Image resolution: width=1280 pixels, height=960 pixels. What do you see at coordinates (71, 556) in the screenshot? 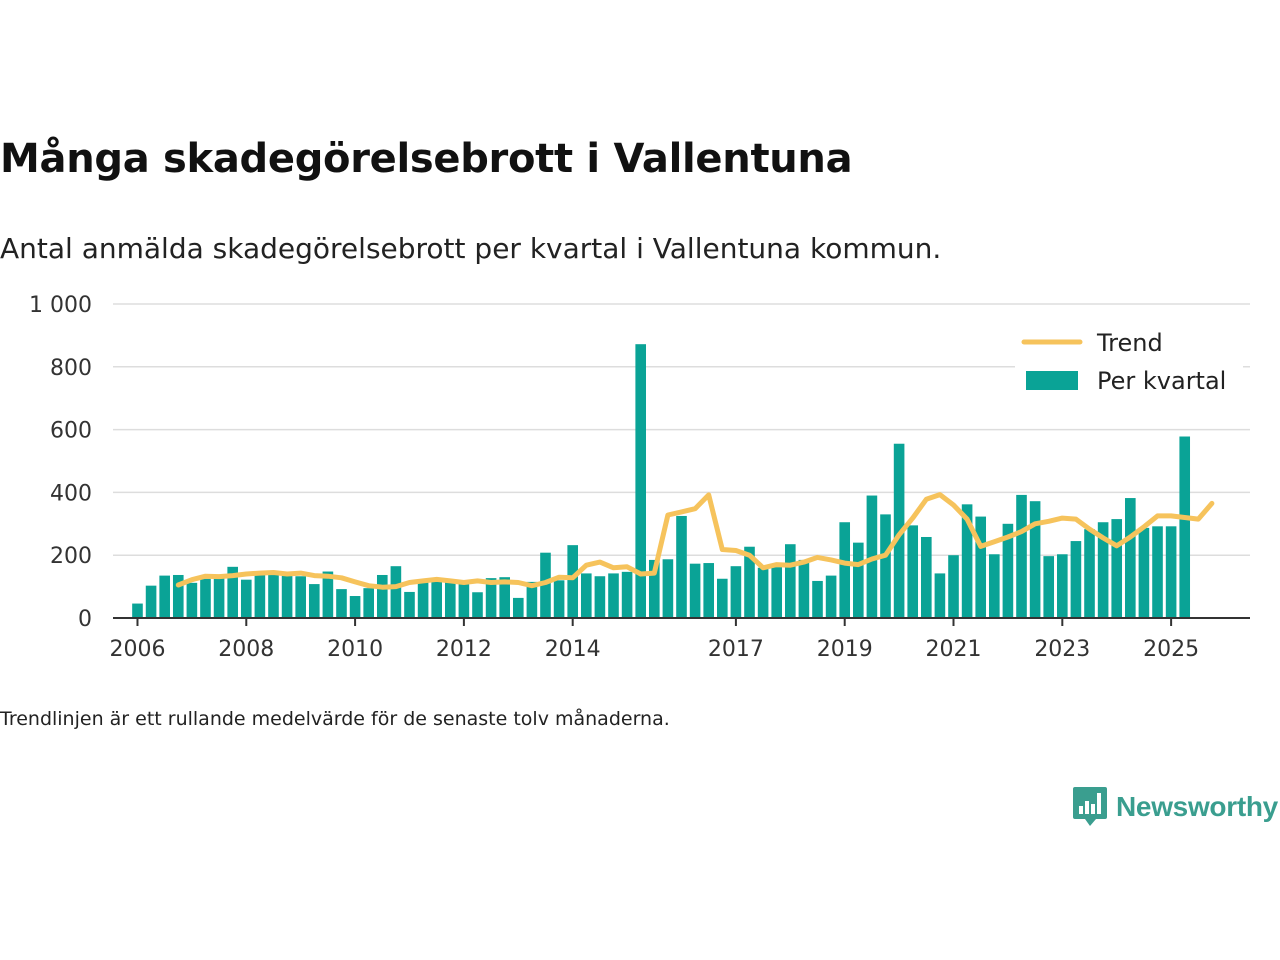
I see `y-tick-label: 200` at bounding box center [71, 556].